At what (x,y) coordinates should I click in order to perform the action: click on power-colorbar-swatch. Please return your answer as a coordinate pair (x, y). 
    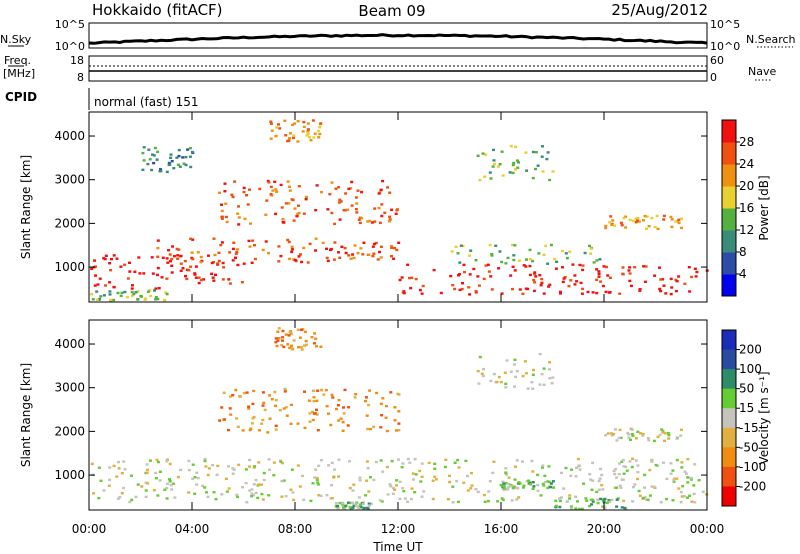
    Looking at the image, I should click on (729, 175).